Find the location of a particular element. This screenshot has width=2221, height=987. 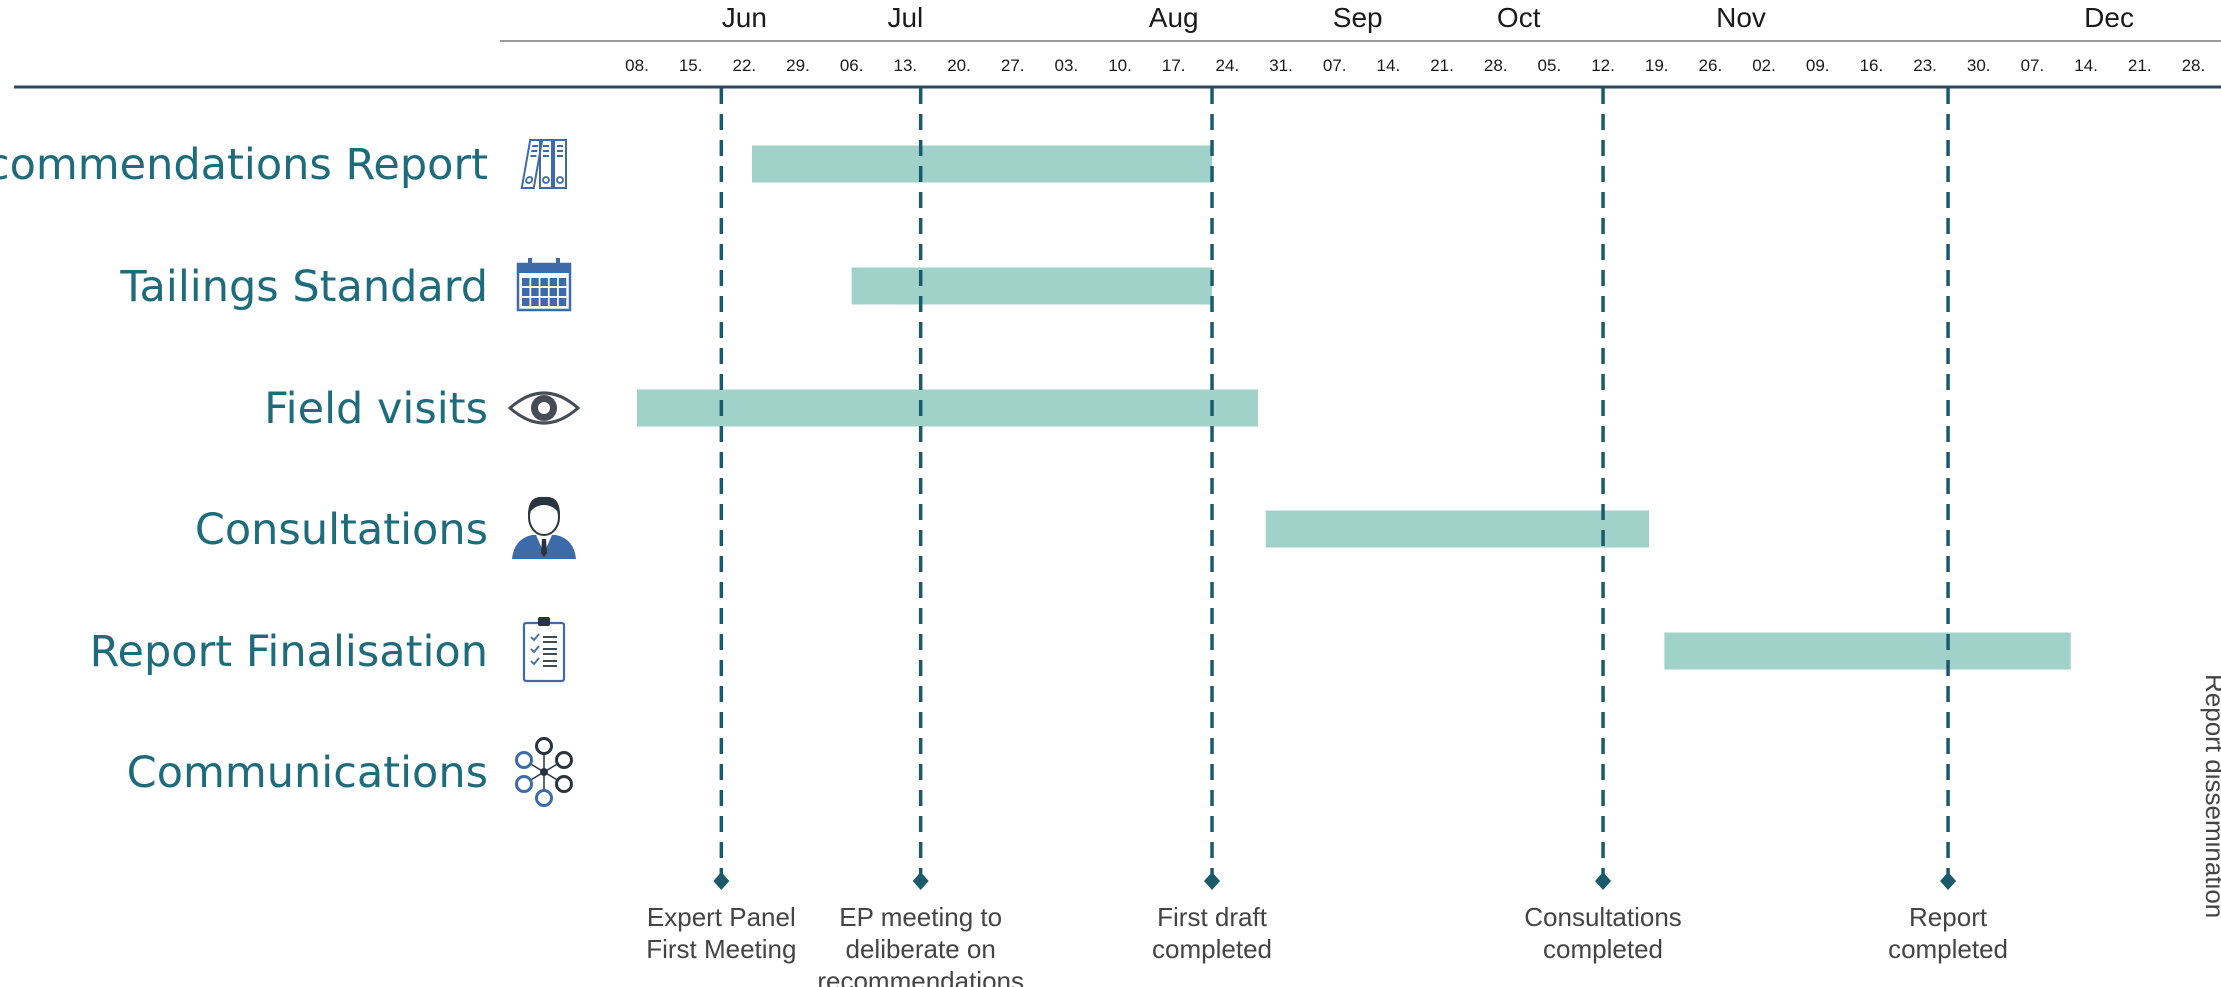

milestone-label: First draft is located at coordinates (1212, 917).